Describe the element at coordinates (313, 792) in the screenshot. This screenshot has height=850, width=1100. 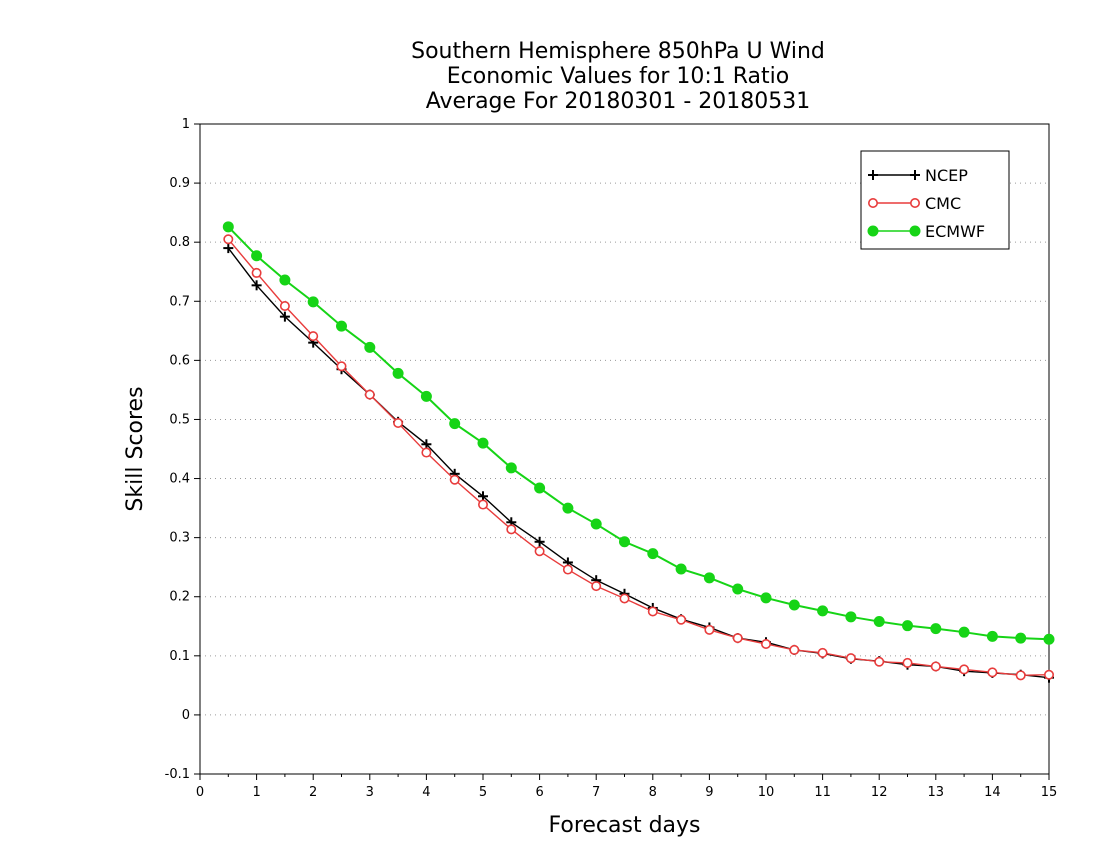
I see `x-tick-label: 2` at that location.